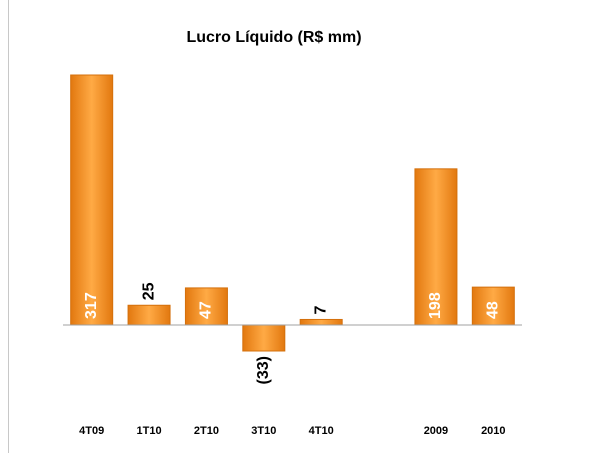 Image resolution: width=590 pixels, height=453 pixels. Describe the element at coordinates (321, 431) in the screenshot. I see `x-tick-label: 4T10` at that location.